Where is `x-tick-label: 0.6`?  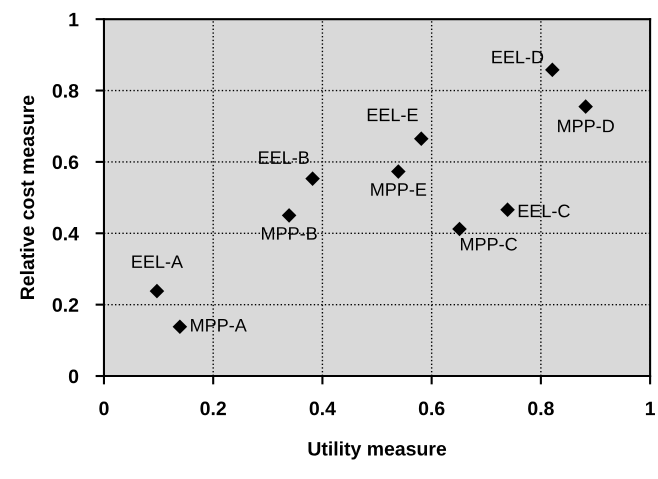
x-tick-label: 0.6 is located at coordinates (431, 409).